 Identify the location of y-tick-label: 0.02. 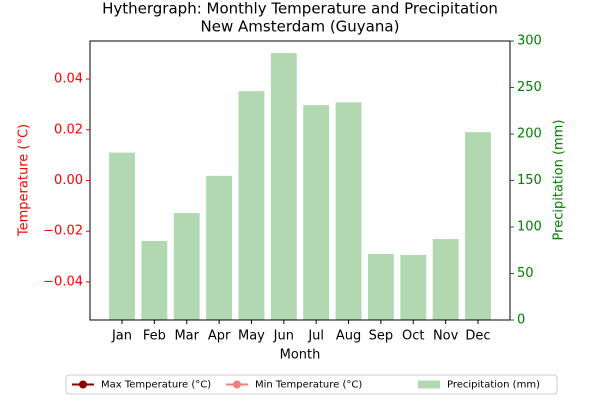
(68, 129).